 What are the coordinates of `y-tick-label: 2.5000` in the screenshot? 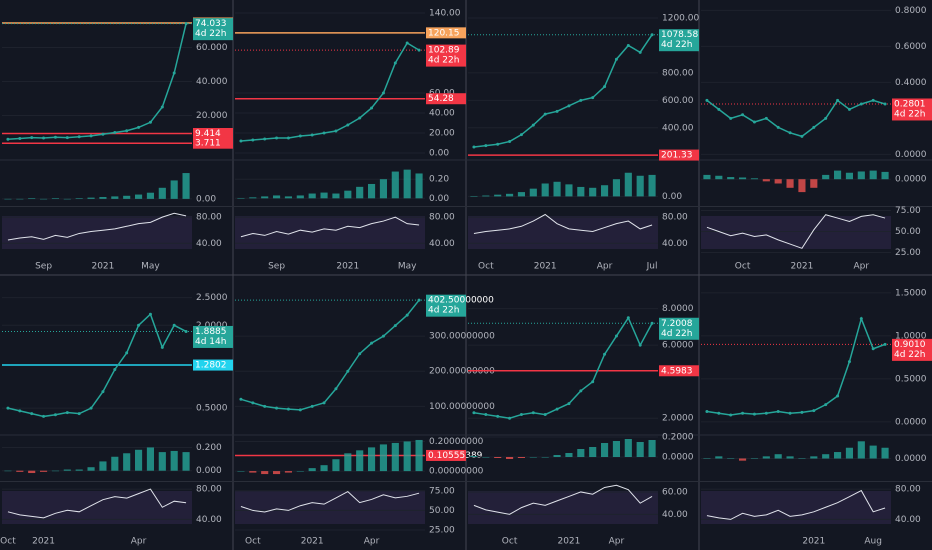 It's located at (212, 298).